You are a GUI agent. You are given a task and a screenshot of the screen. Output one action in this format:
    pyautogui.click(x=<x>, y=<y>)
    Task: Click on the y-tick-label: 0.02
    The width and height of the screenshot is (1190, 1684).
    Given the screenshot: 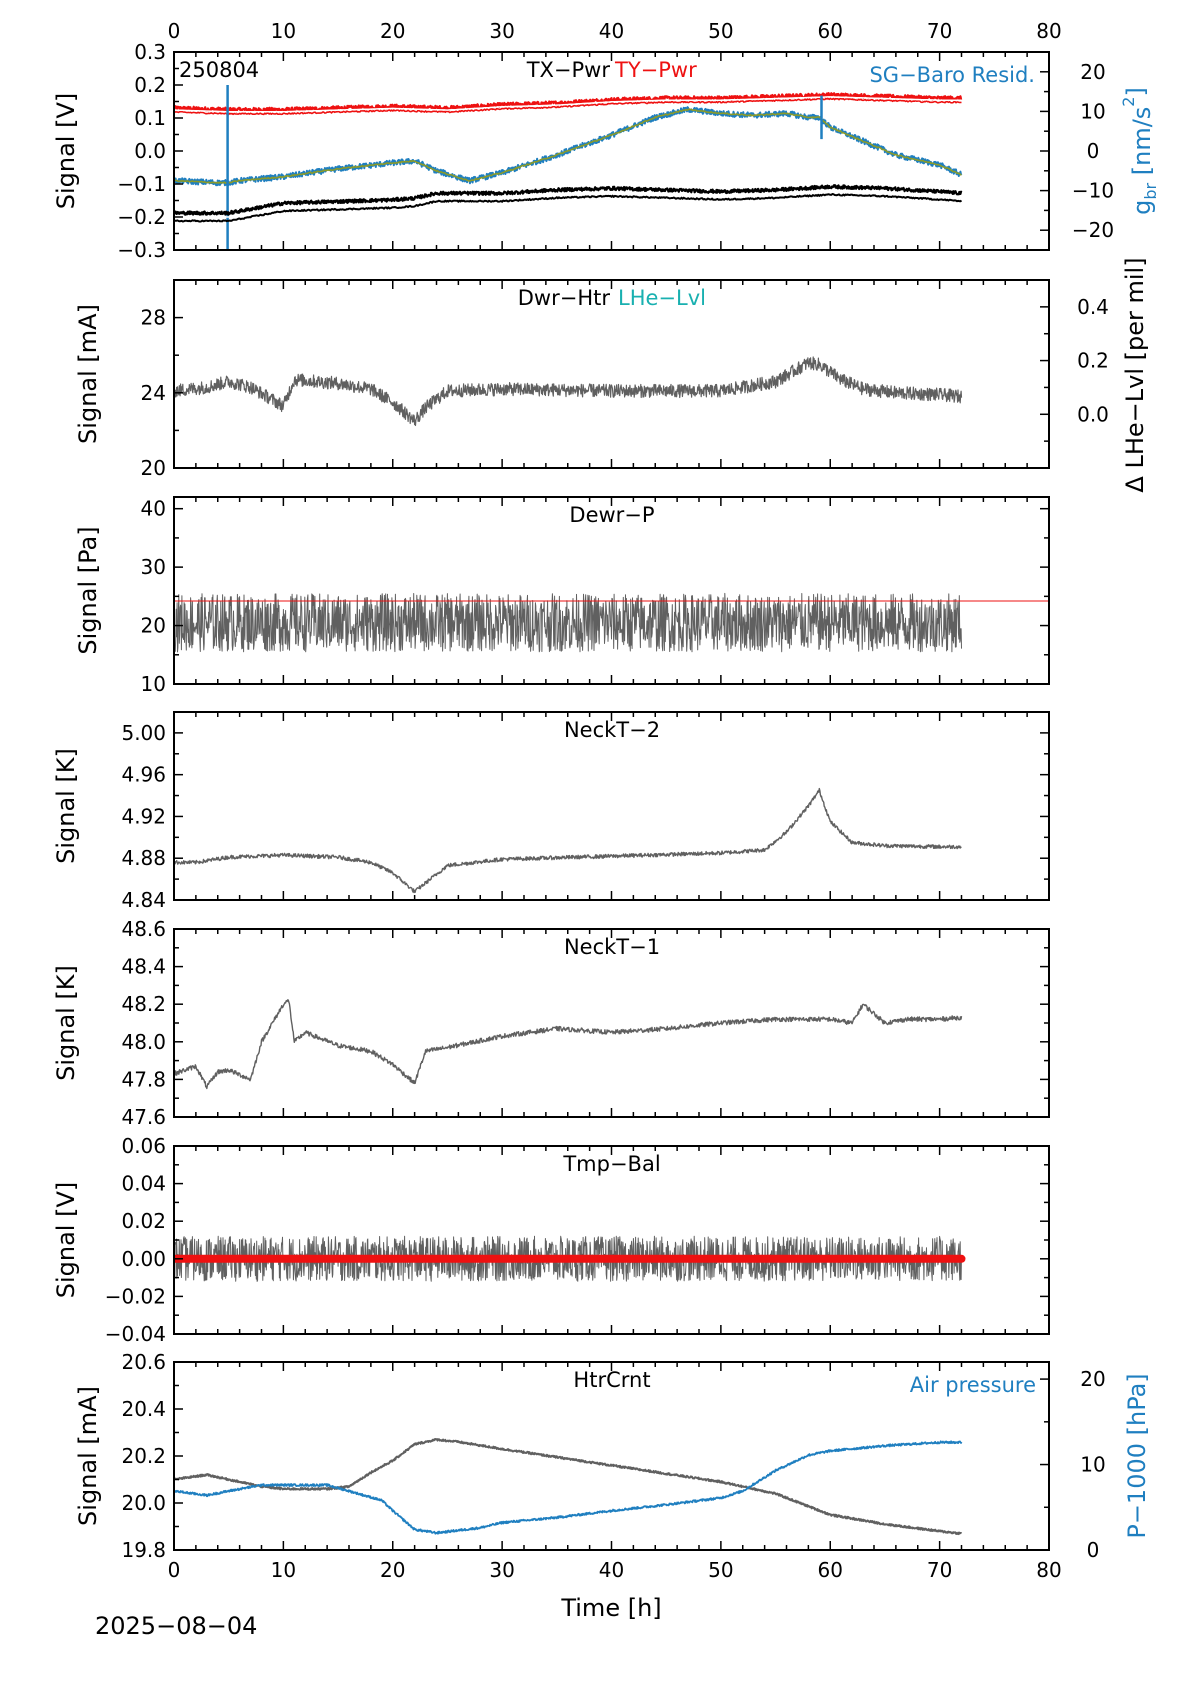 What is the action you would take?
    pyautogui.click(x=143, y=1221)
    